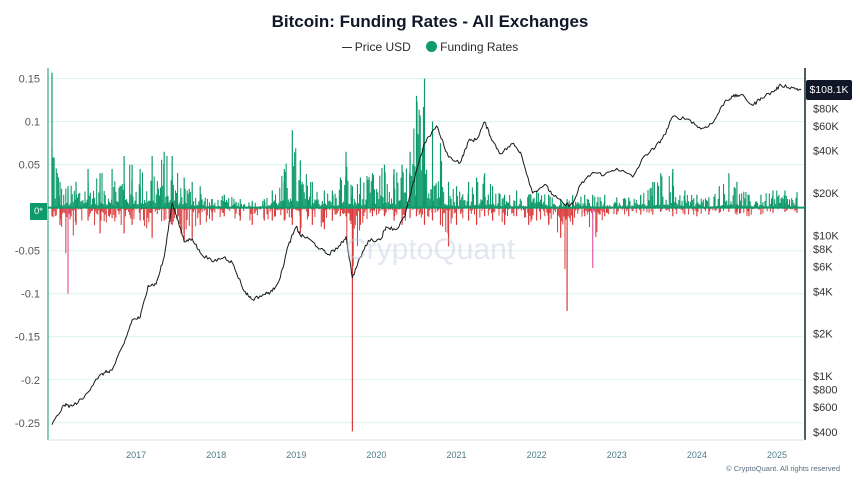 The height and width of the screenshot is (484, 860). Describe the element at coordinates (29, 80) in the screenshot. I see `y-left-tick-label: 0.15` at that location.